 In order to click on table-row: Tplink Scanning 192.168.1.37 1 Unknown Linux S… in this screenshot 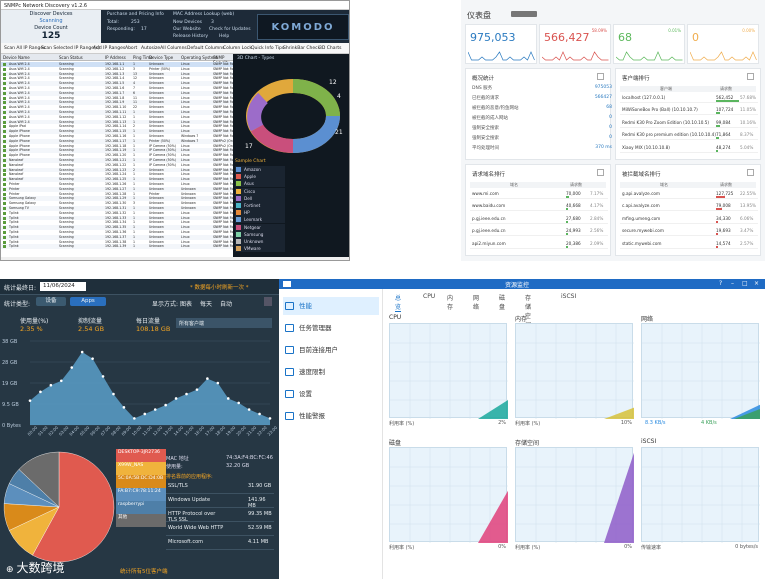, I will do `click(175, 237)`.